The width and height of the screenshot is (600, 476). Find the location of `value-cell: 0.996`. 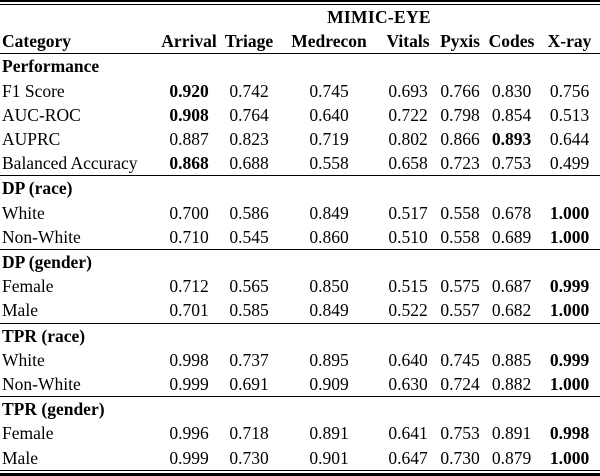

value-cell: 0.996 is located at coordinates (189, 433).